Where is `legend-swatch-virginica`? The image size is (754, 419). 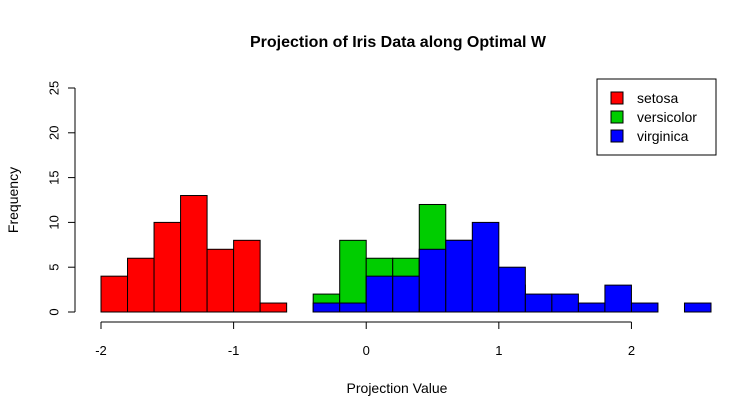 legend-swatch-virginica is located at coordinates (617, 136).